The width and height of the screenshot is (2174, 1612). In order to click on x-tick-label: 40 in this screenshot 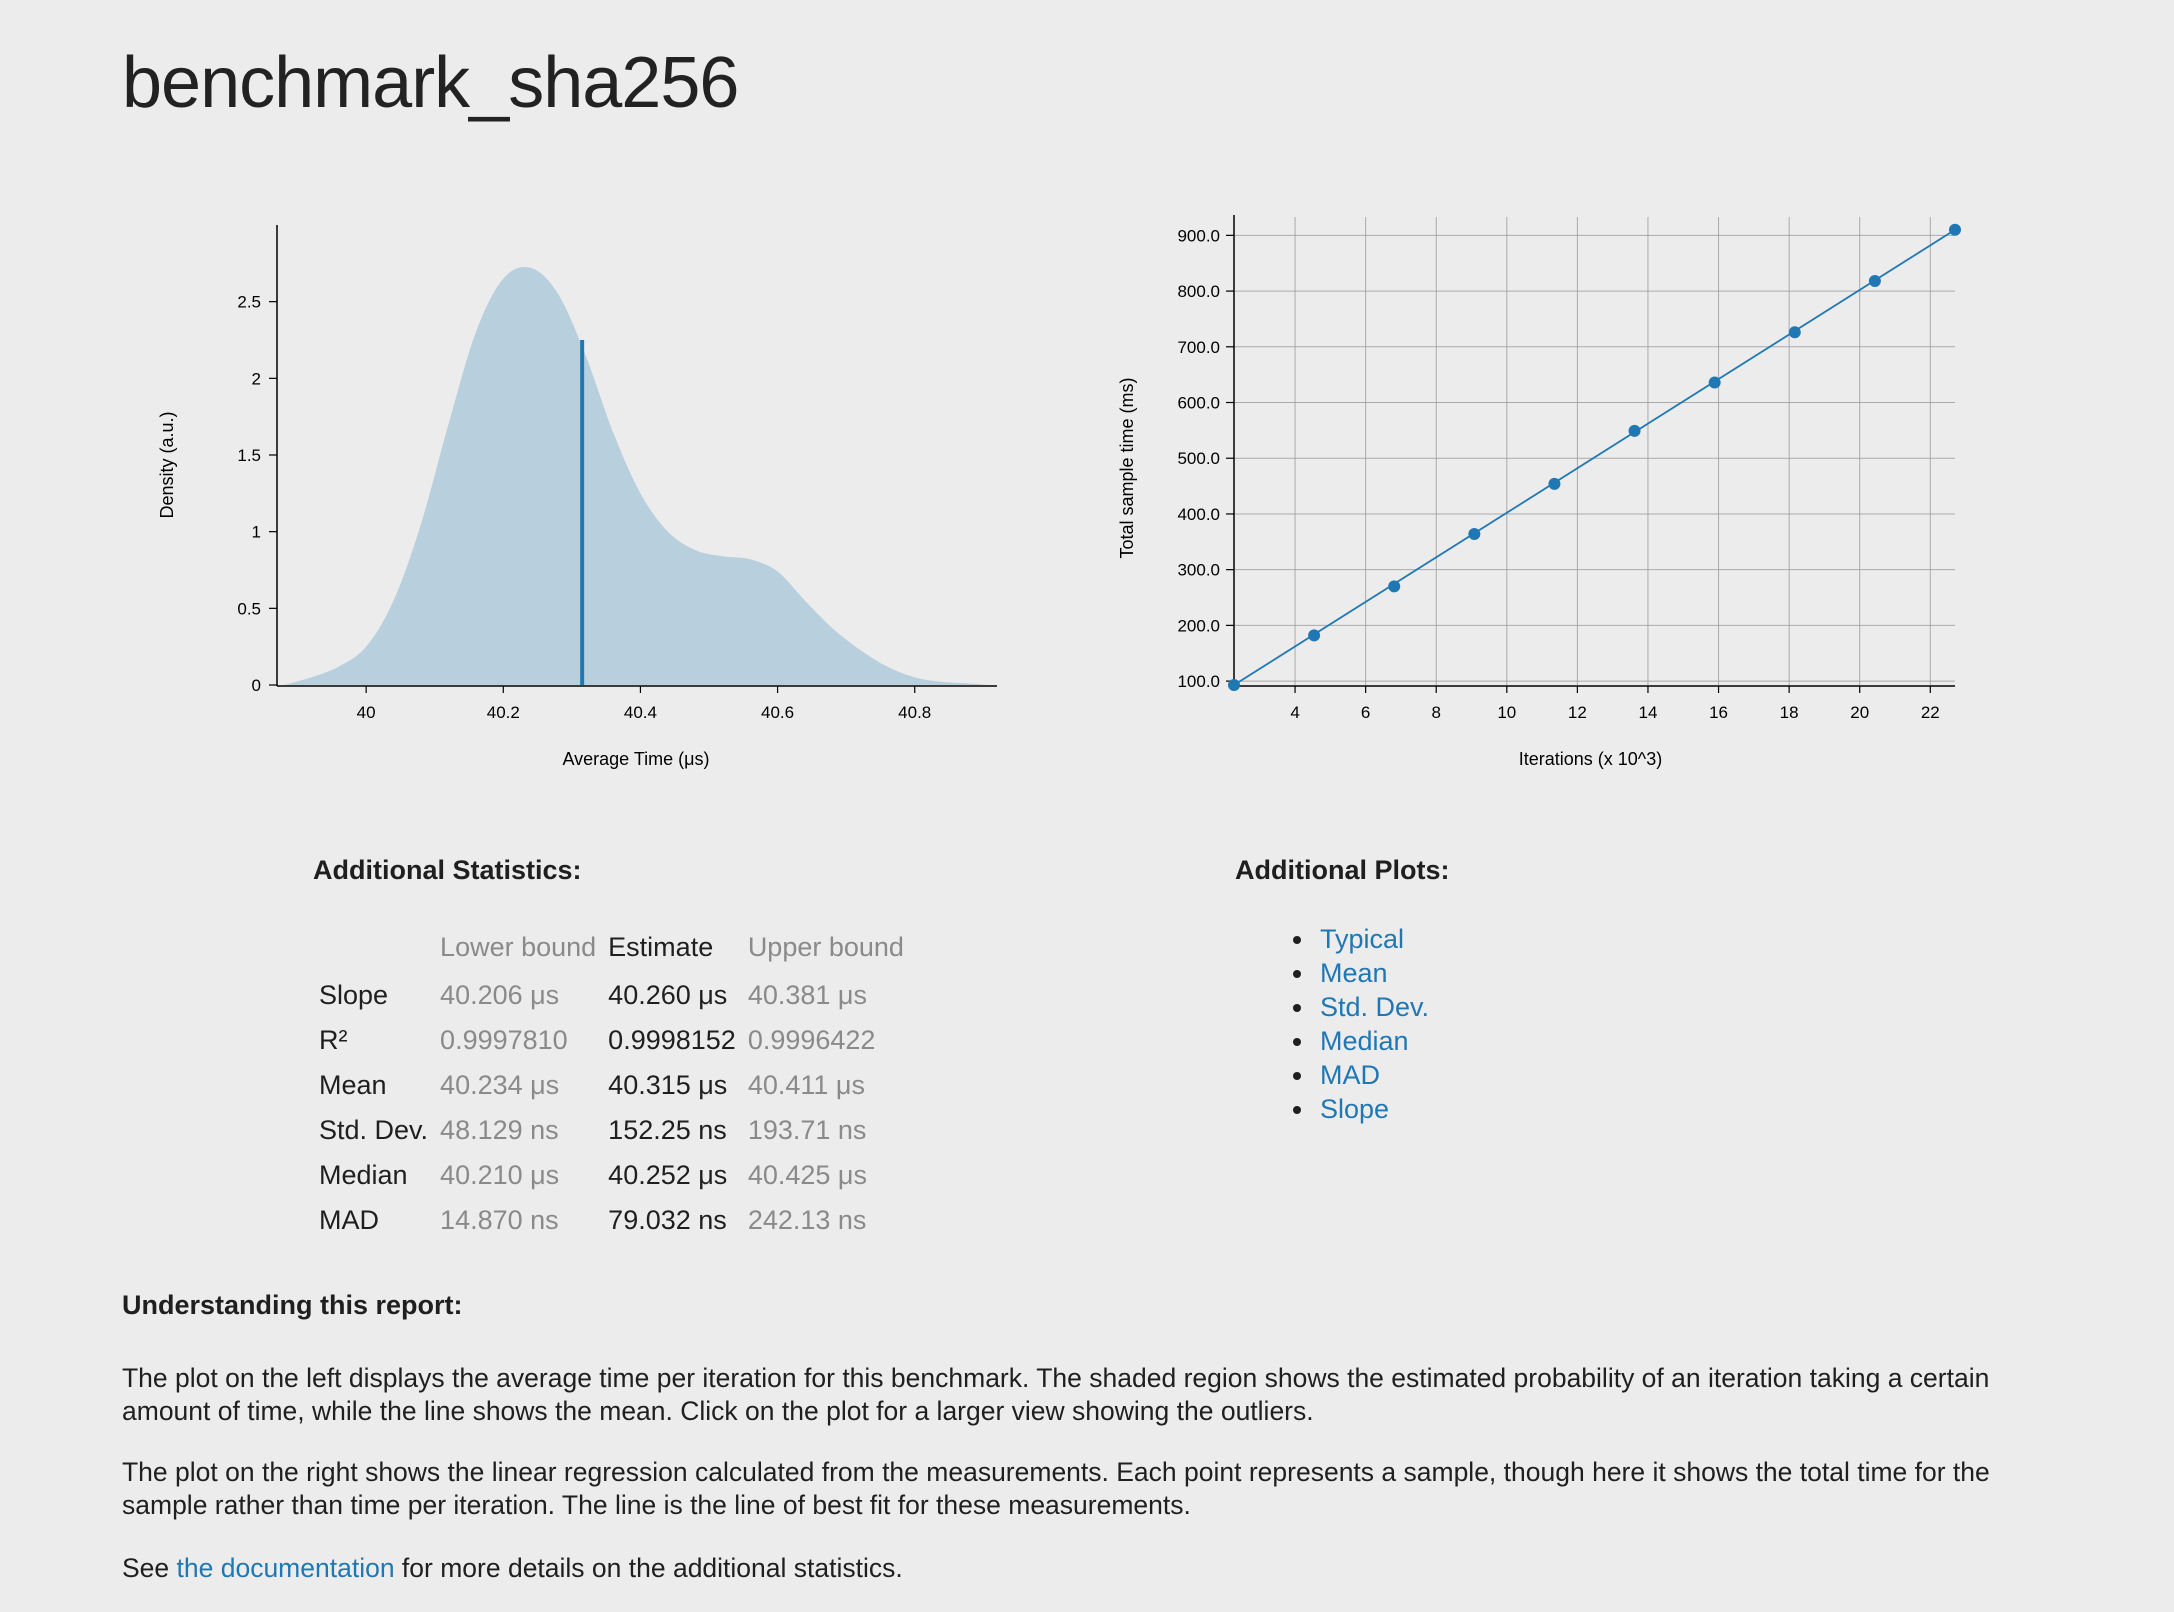, I will do `click(366, 712)`.